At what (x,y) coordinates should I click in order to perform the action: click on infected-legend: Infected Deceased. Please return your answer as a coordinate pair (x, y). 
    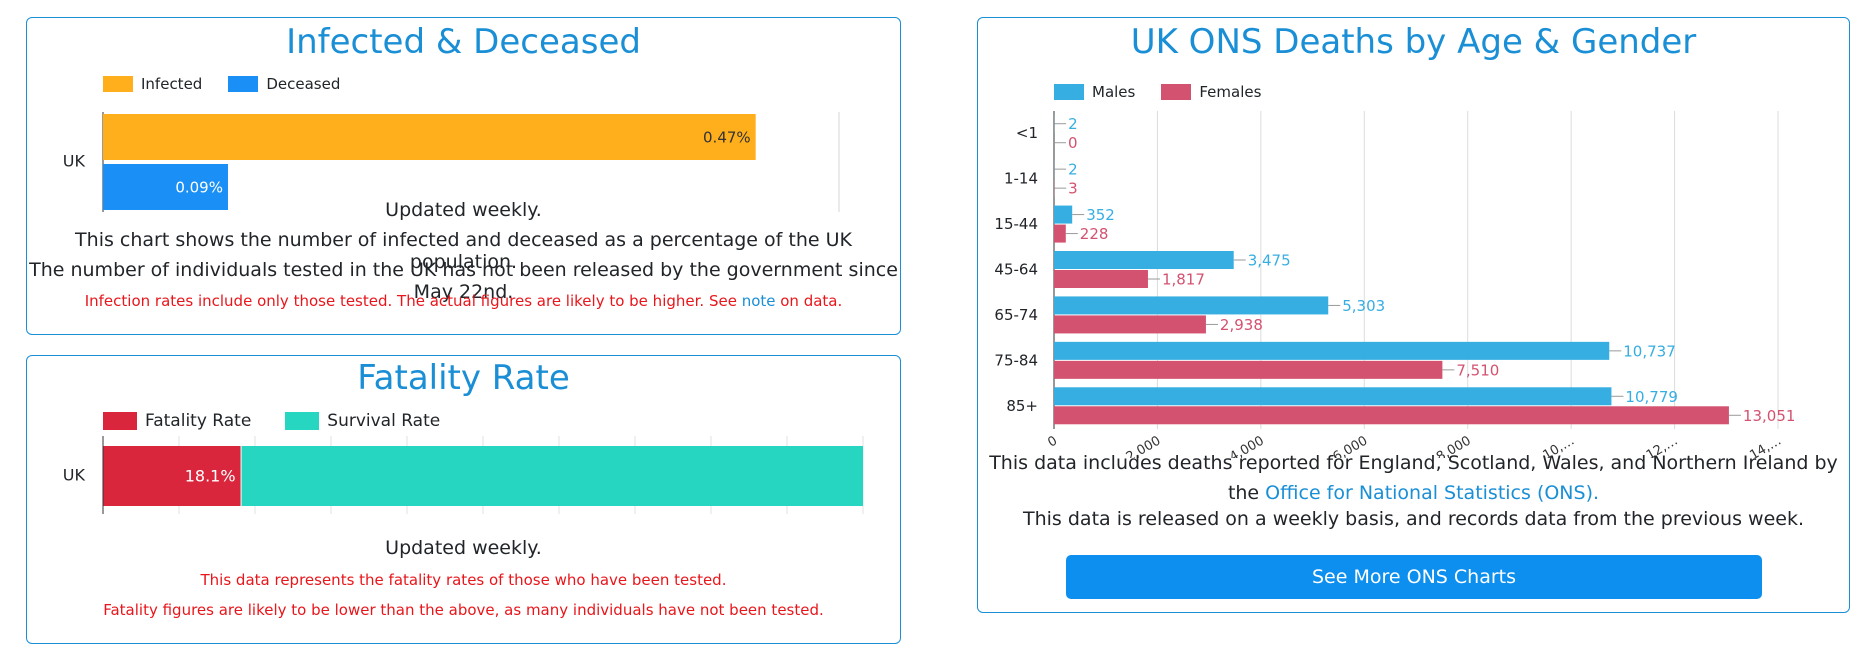
    Looking at the image, I should click on (234, 84).